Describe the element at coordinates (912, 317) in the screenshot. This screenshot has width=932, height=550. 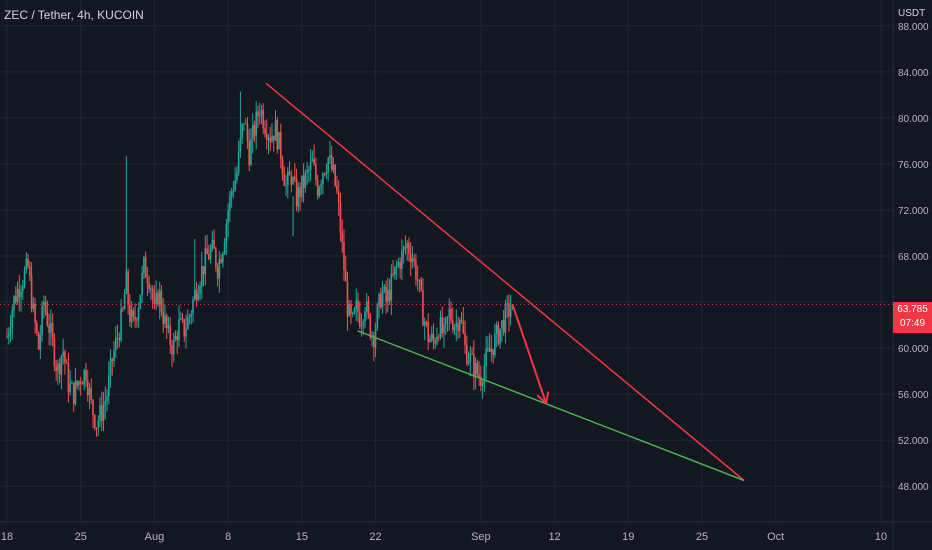
I see `current-price-badge: 63.785 07:49` at that location.